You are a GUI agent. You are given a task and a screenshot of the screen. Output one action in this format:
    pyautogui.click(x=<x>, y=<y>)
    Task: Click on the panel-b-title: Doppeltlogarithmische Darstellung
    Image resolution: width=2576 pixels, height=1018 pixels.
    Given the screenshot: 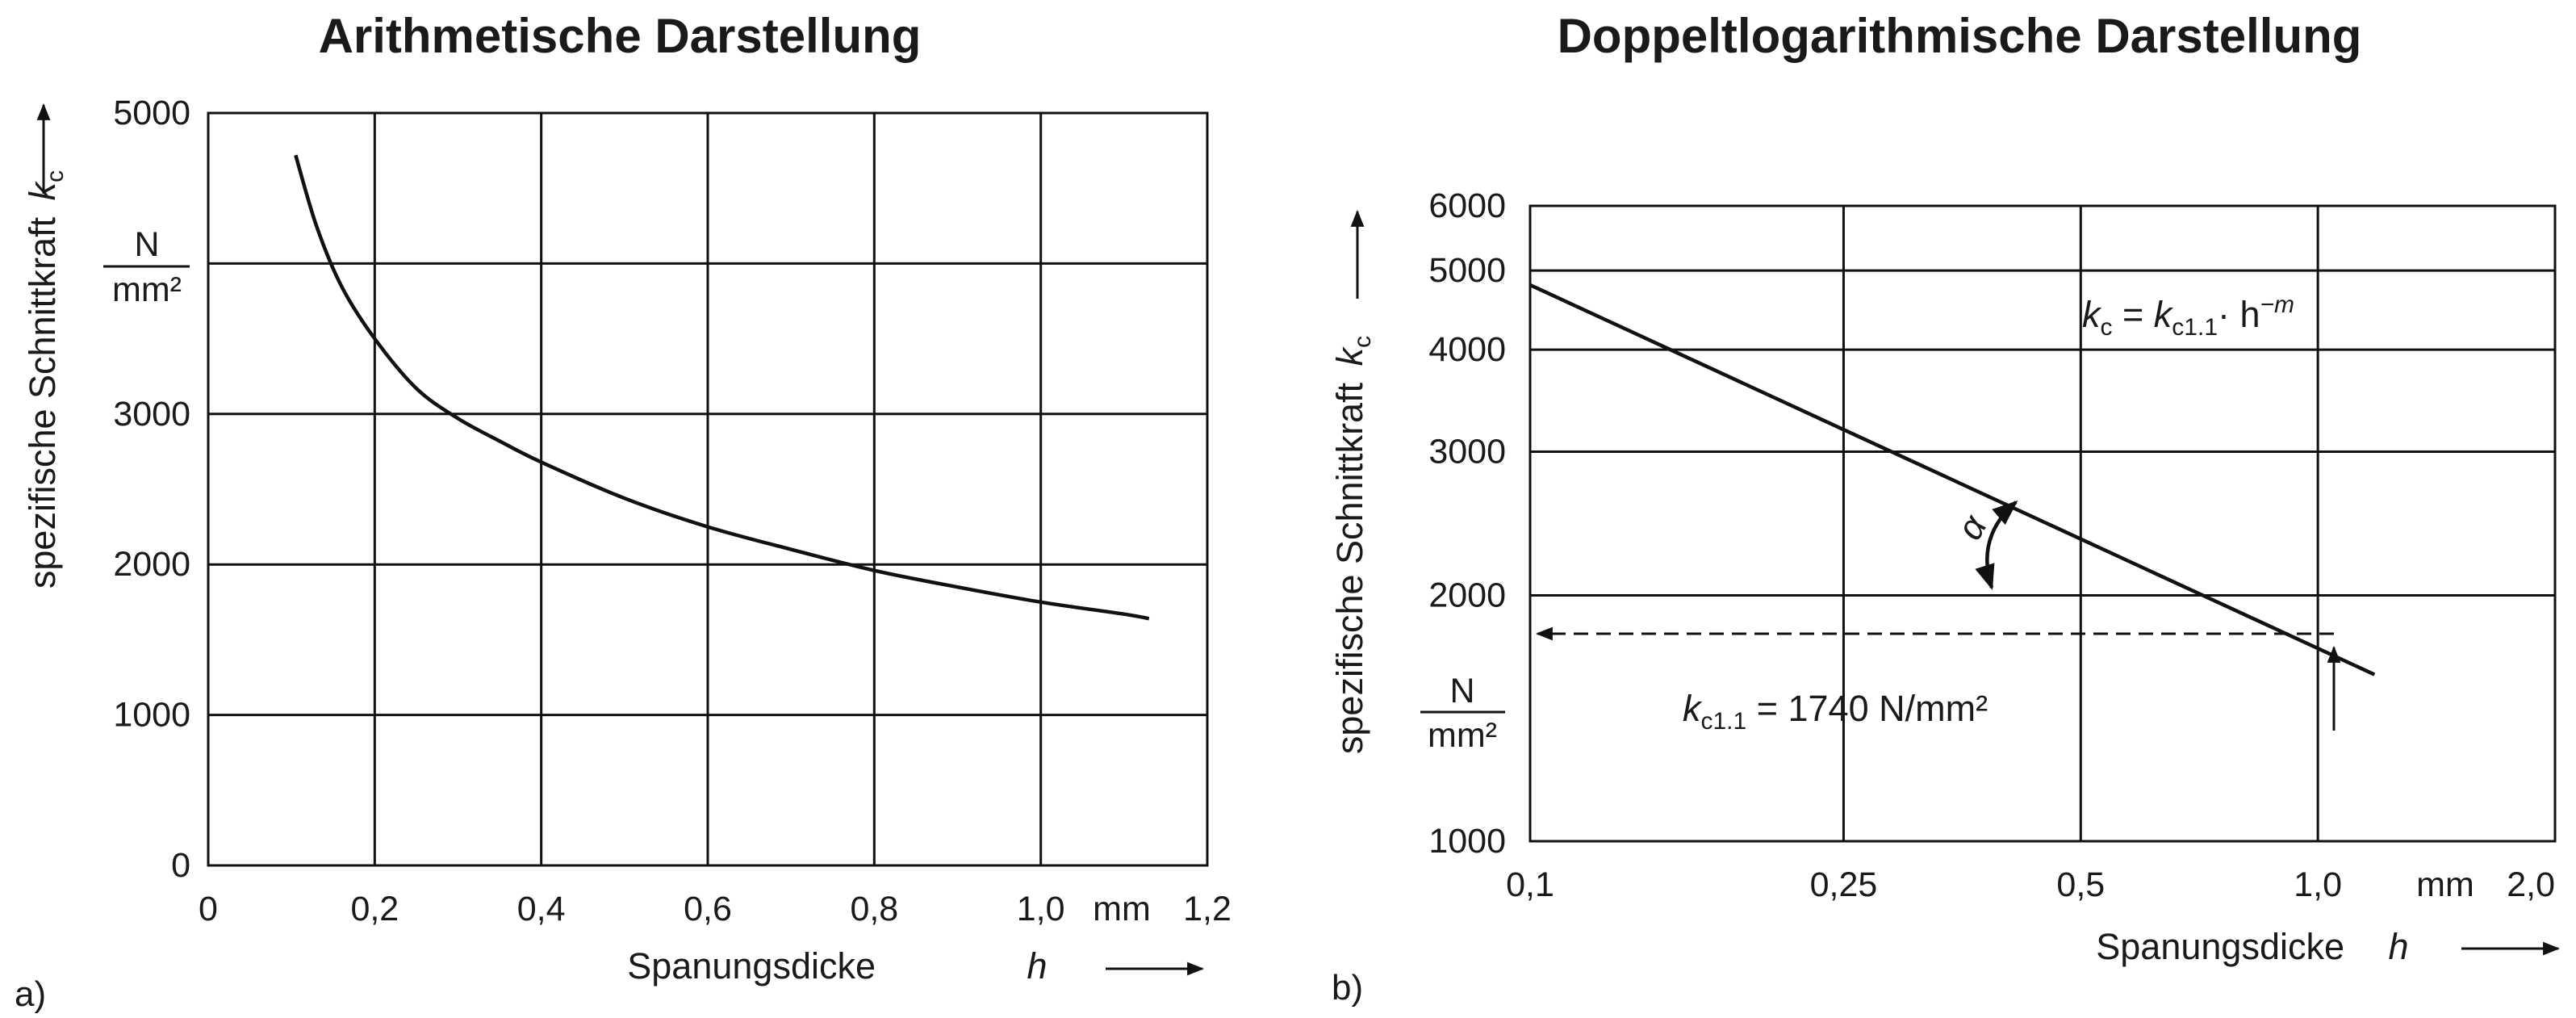 What is the action you would take?
    pyautogui.click(x=1960, y=36)
    